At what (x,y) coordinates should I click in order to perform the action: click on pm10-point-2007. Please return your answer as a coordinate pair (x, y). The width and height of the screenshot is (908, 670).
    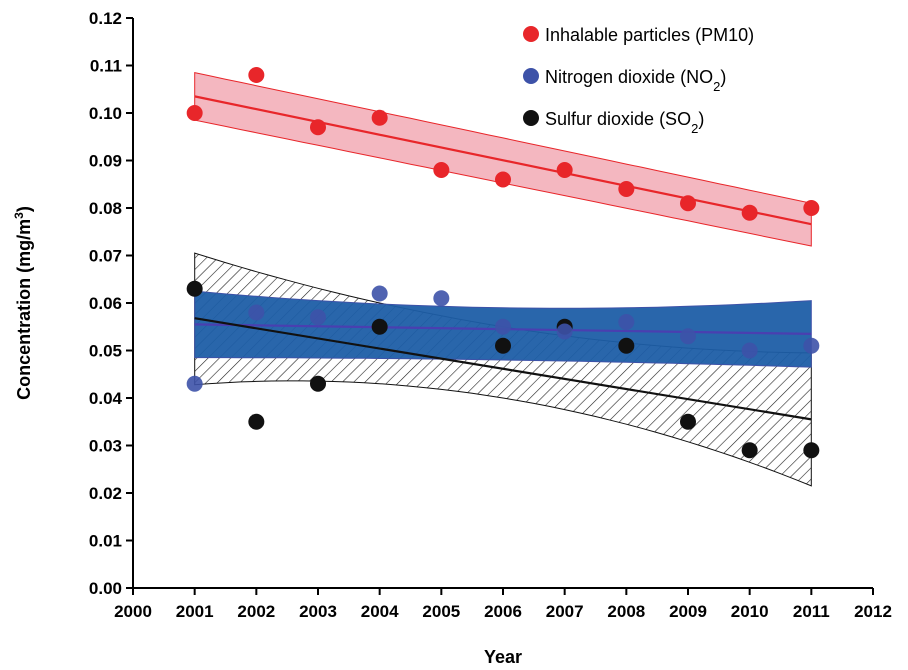
    Looking at the image, I should click on (564, 170).